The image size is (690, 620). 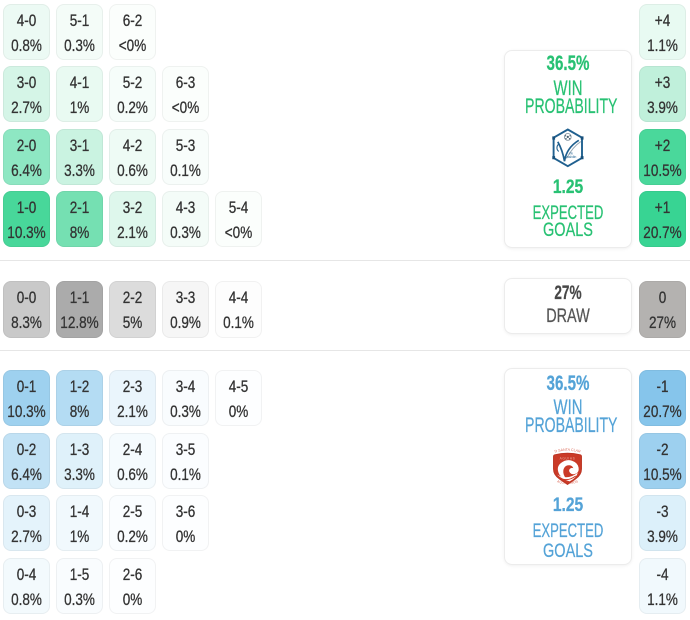 I want to click on svg-text: varaždin, so click(x=569, y=157).